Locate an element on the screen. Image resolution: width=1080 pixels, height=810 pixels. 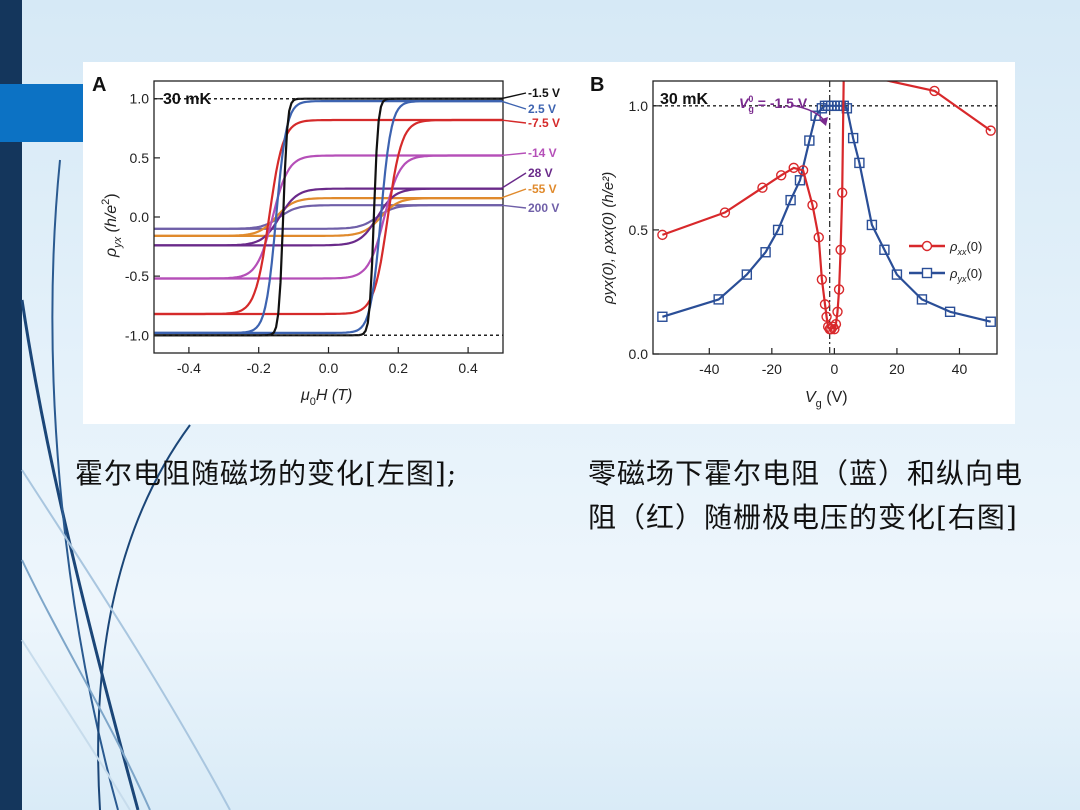
x-tick-label: 40 is located at coordinates (960, 369).